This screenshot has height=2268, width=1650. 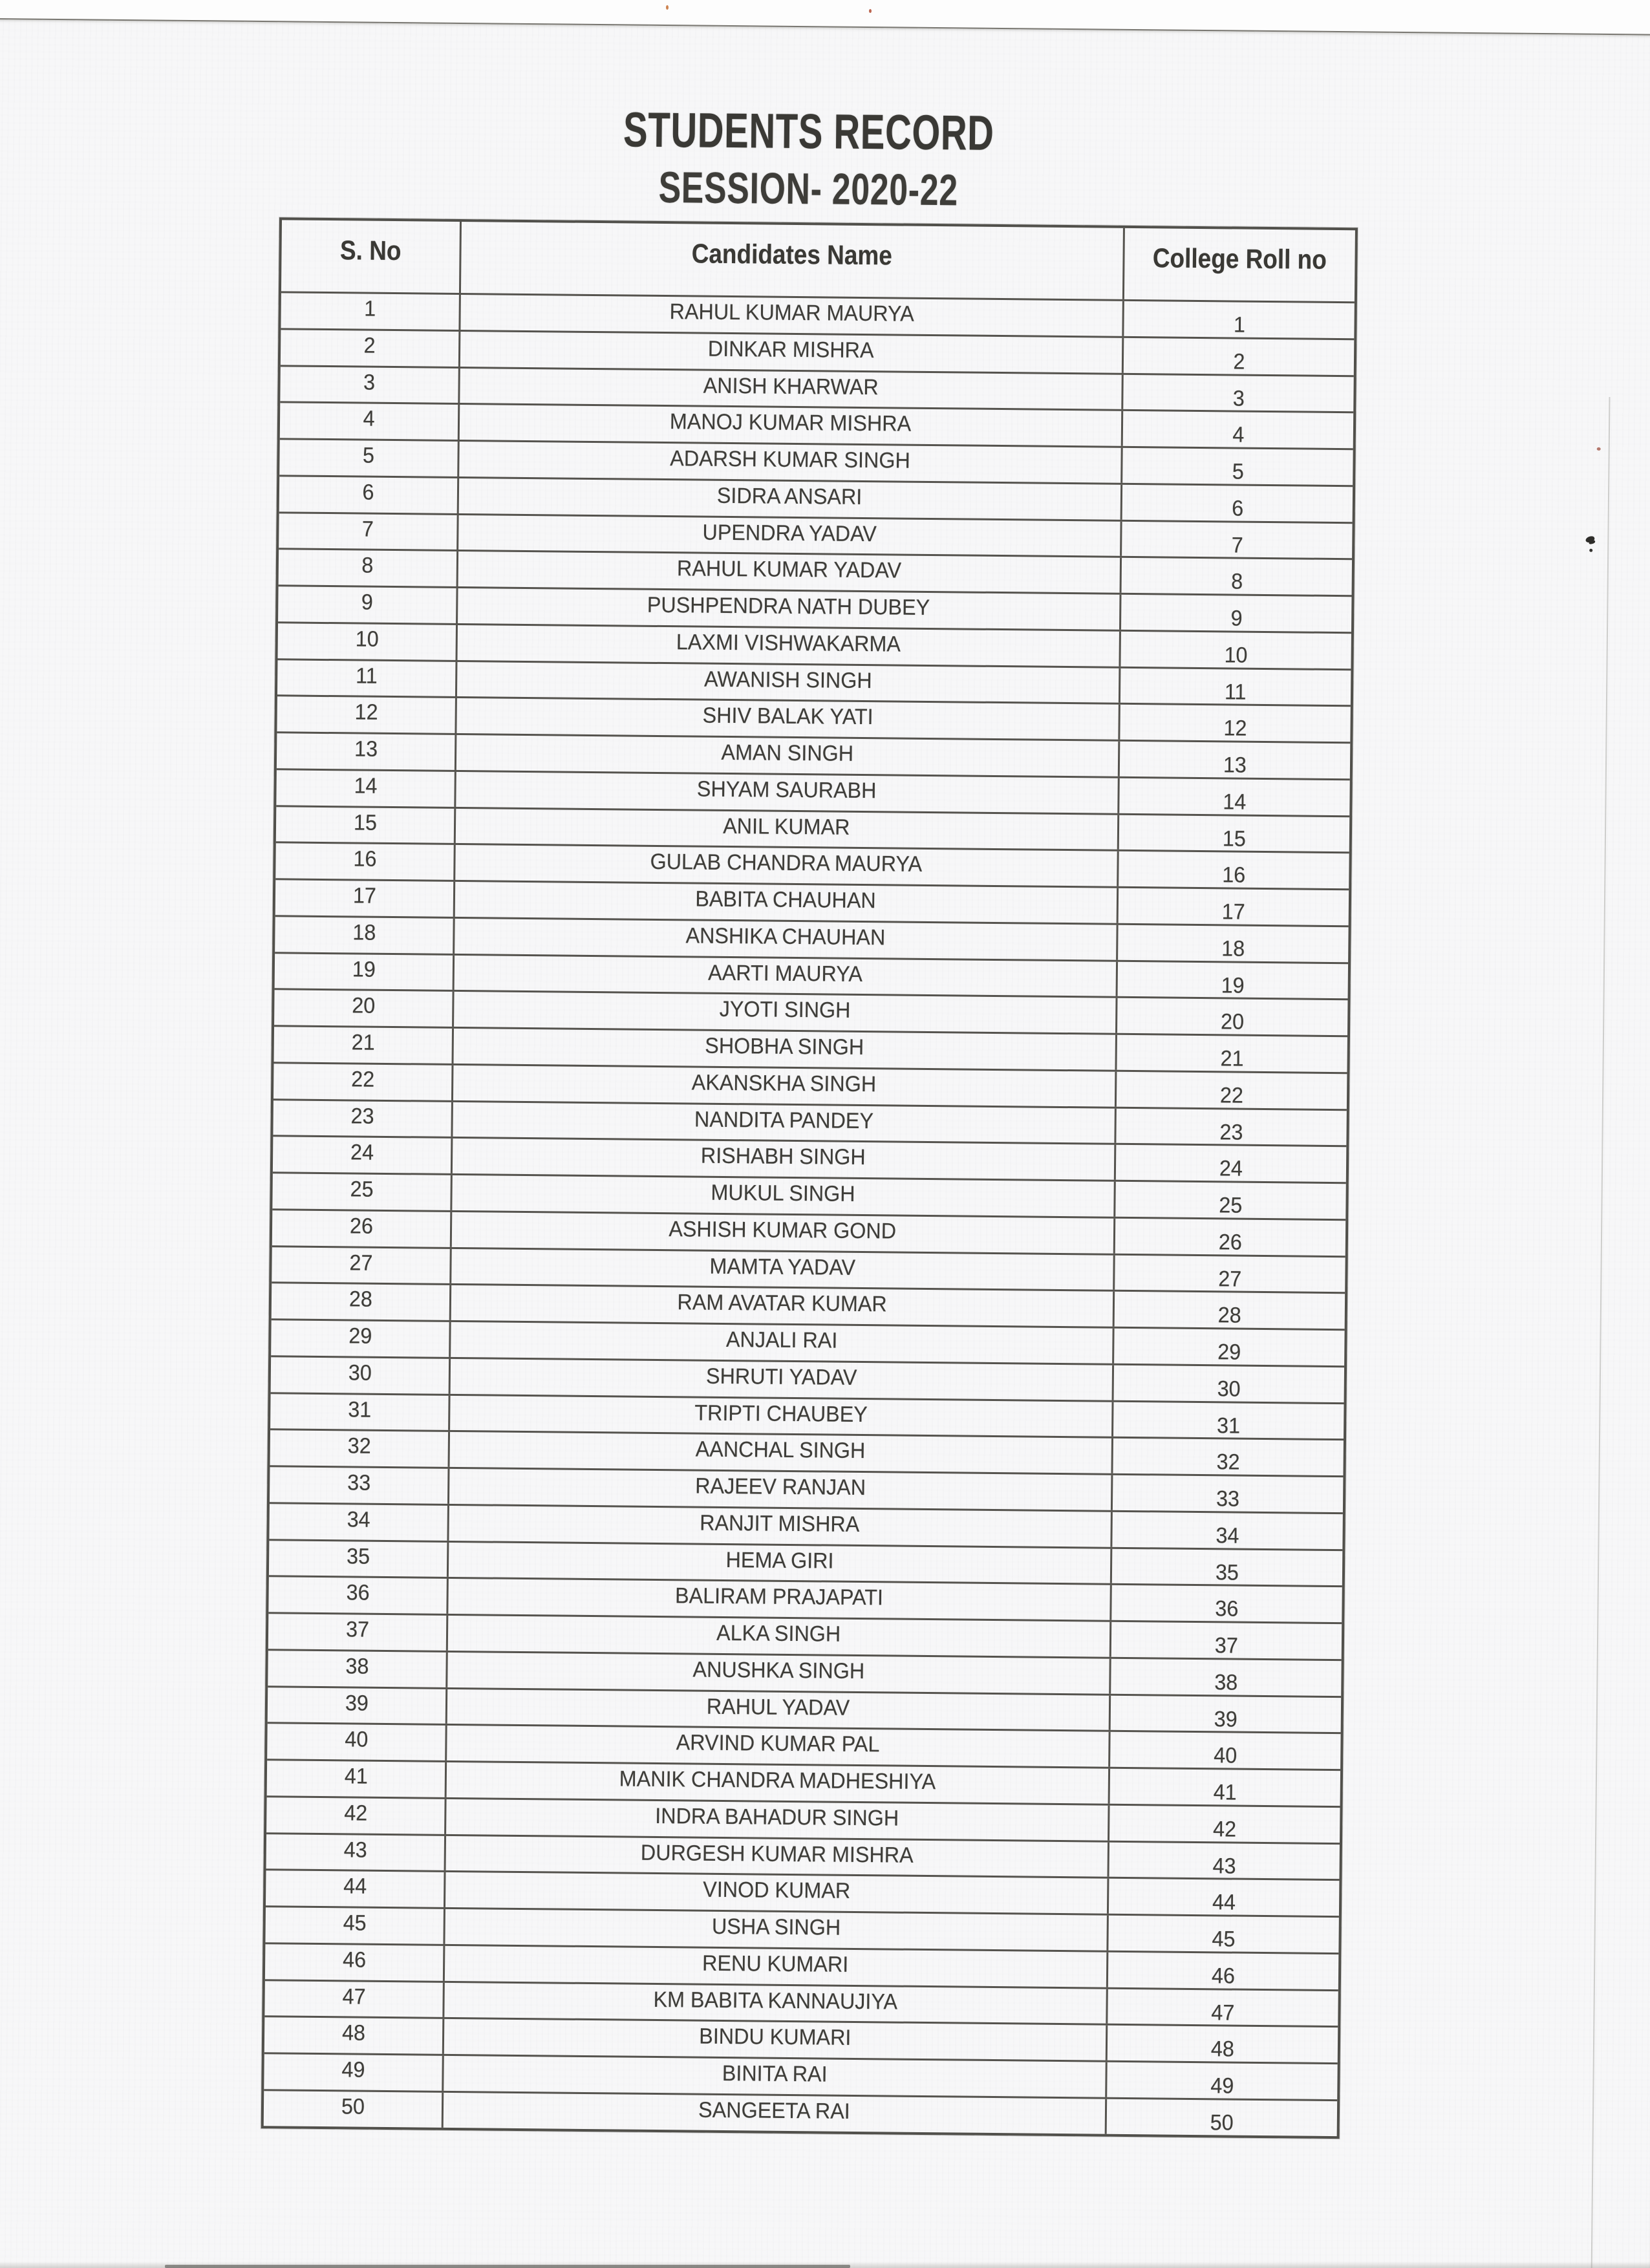 I want to click on s-no-cell-text: 41, so click(x=356, y=1776).